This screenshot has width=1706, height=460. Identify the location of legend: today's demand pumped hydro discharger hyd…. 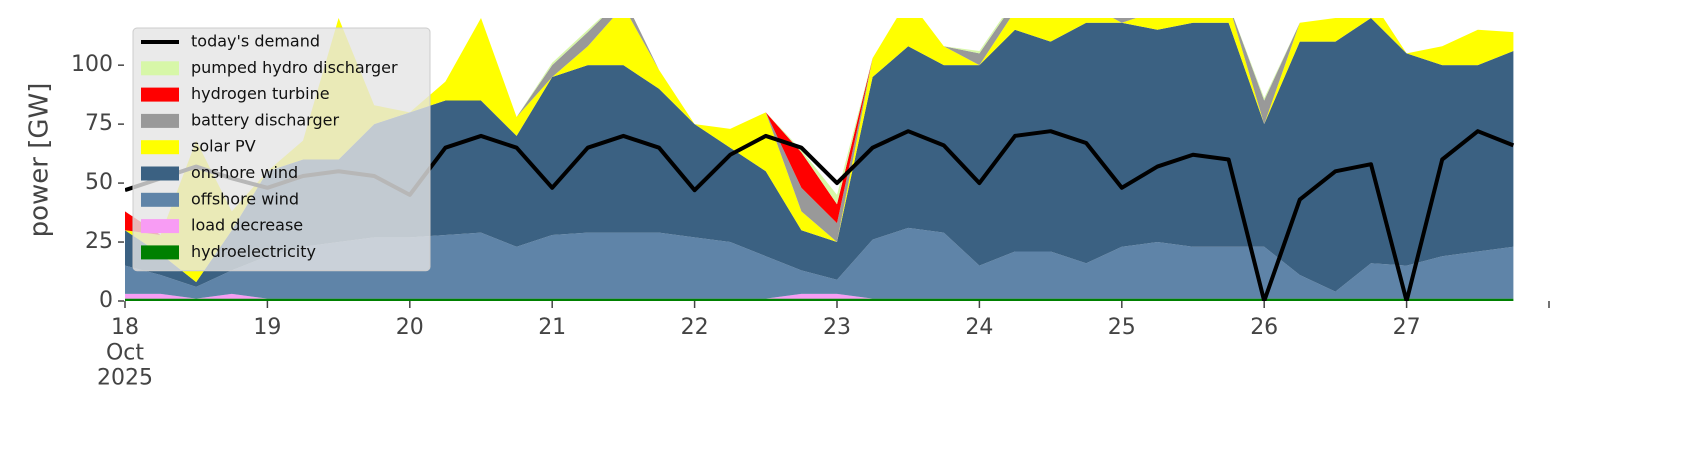
(281, 149).